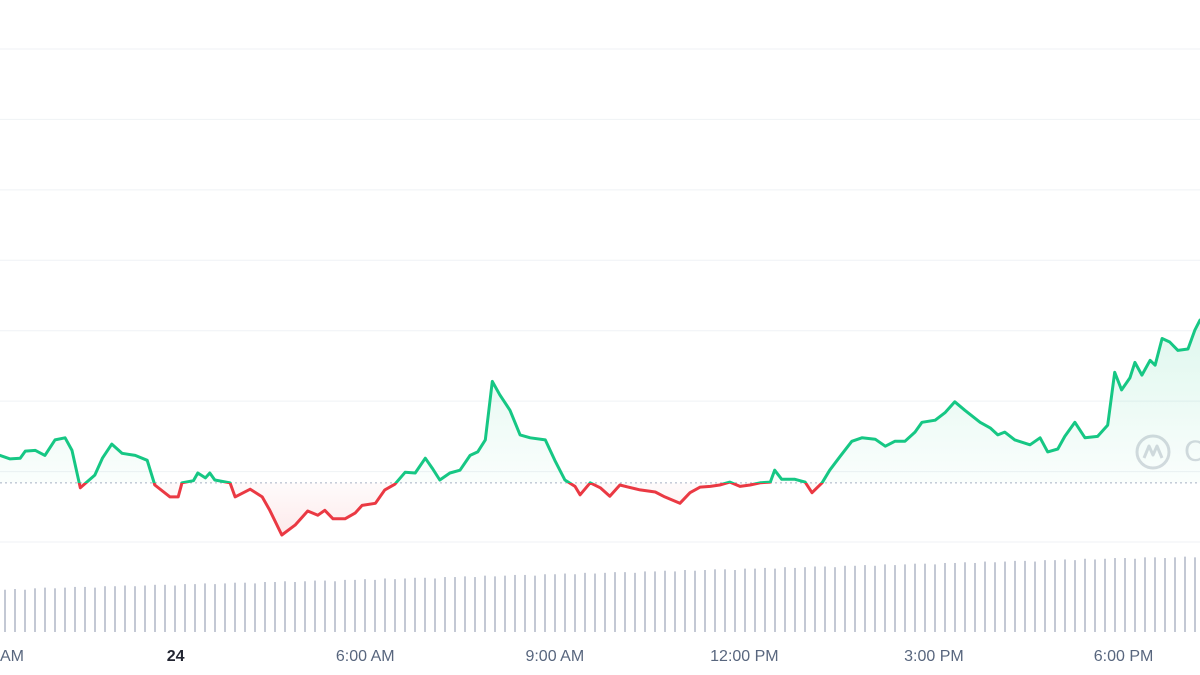 The width and height of the screenshot is (1200, 675). Describe the element at coordinates (744, 656) in the screenshot. I see `x-tick-label: 12:00 PM` at that location.